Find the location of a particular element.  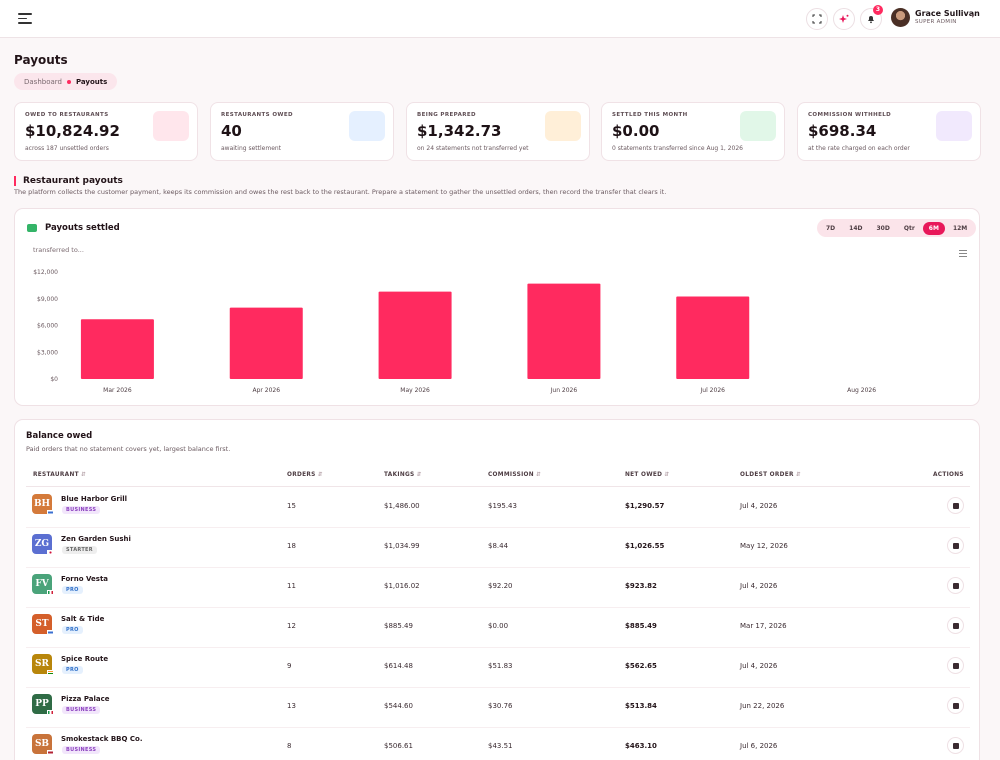

restaurant-name: Spice Route is located at coordinates (85, 659).